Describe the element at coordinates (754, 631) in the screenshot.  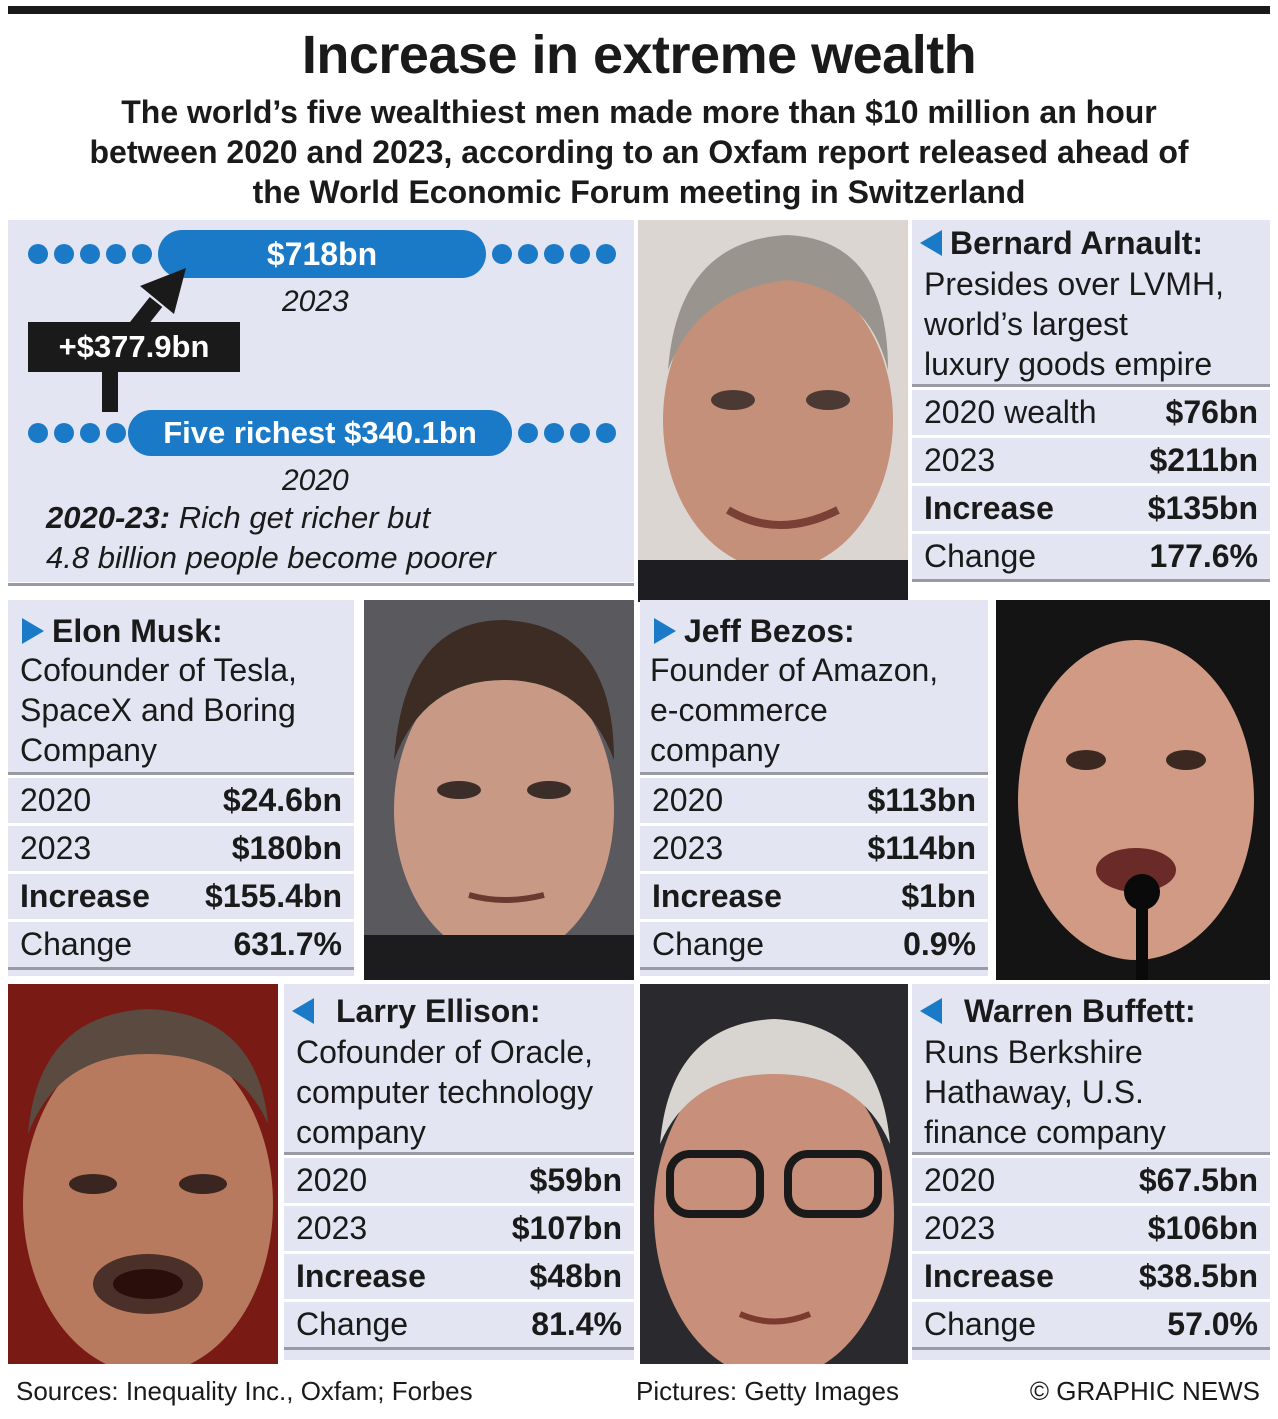
I see `bezos-name: Jeff Bezos:` at that location.